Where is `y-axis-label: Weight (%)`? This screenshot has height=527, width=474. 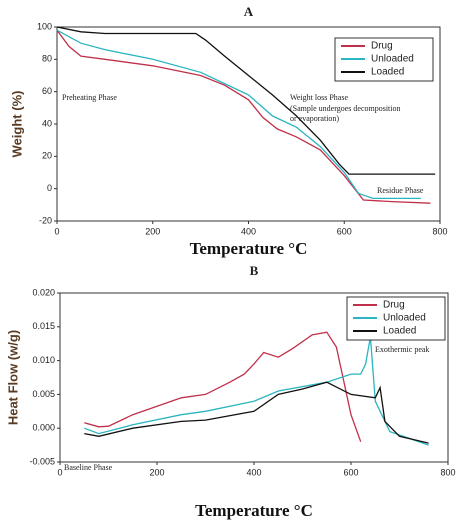
y-axis-label: Weight (%) is located at coordinates (16, 124).